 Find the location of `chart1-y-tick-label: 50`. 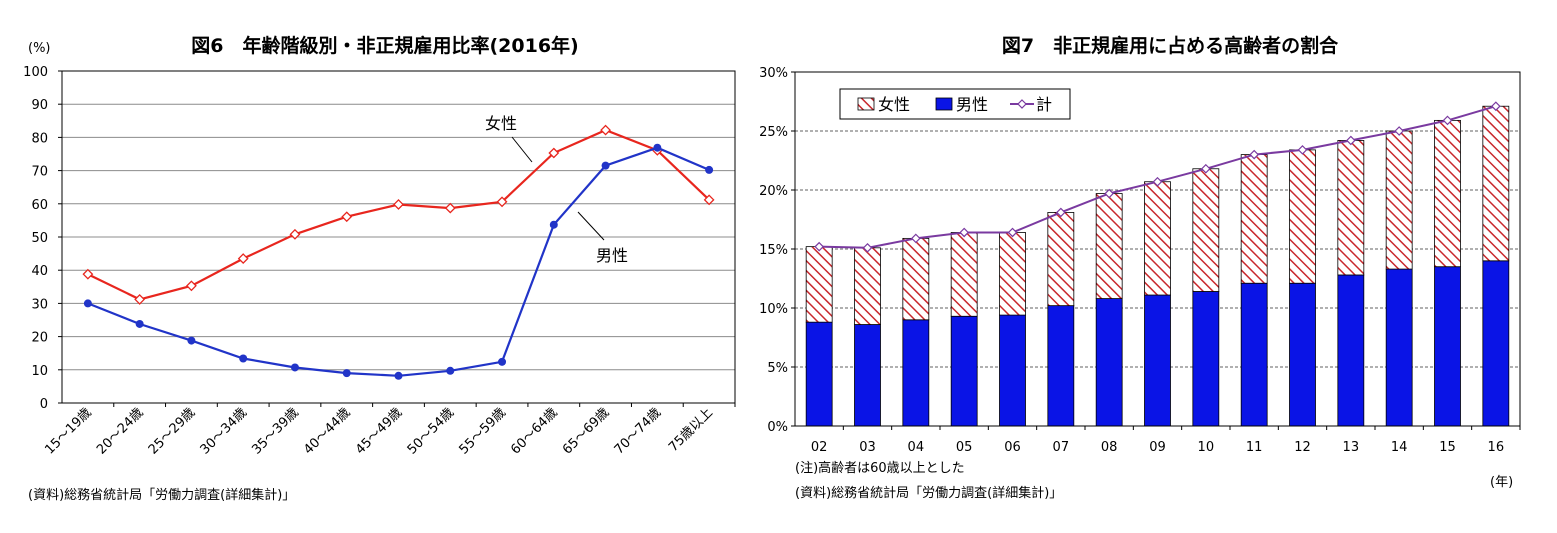

chart1-y-tick-label: 50 is located at coordinates (39, 238).